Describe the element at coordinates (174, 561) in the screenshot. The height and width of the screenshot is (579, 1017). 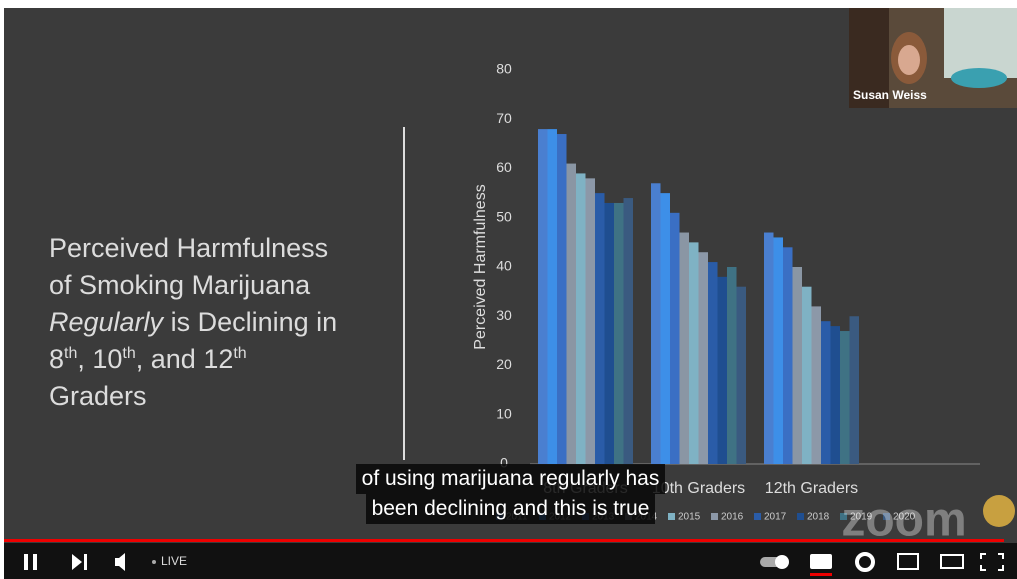
I see `live-label: LIVE` at that location.